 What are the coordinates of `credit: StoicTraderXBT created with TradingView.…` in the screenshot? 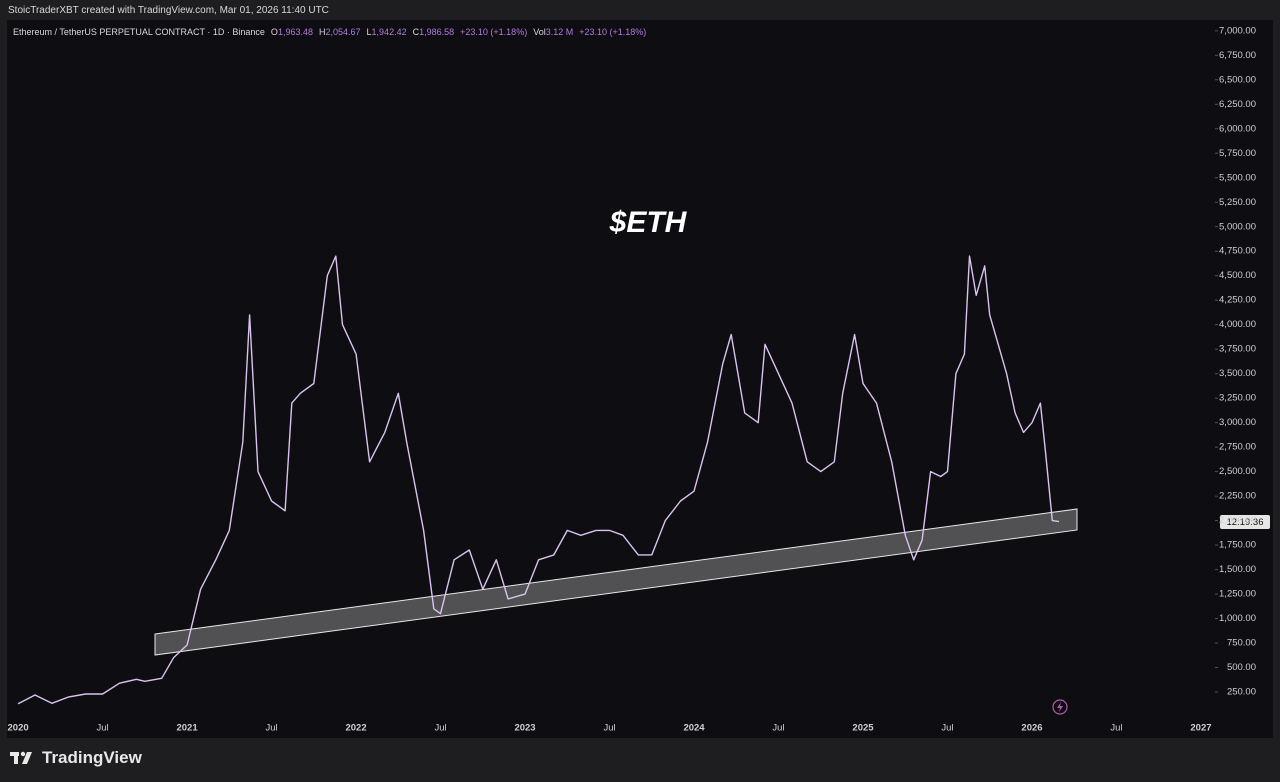 It's located at (168, 10).